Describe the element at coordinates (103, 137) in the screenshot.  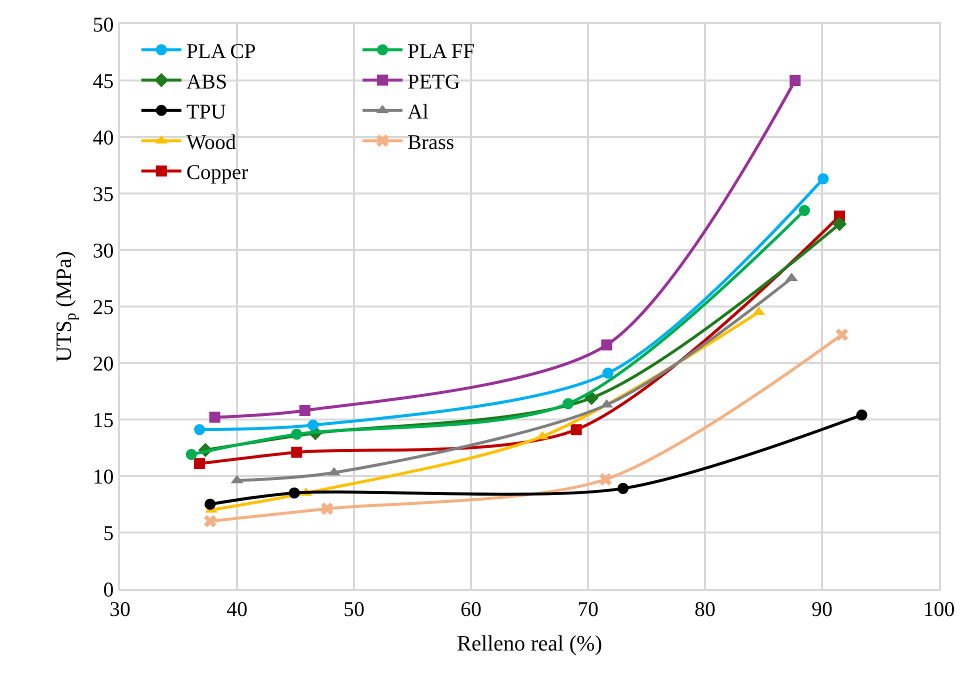
I see `y-tick-label: 40` at that location.